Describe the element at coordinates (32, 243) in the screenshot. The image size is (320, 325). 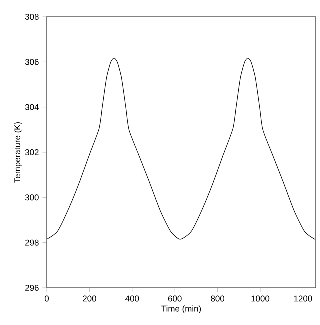
I see `y-tick-label: 298` at that location.